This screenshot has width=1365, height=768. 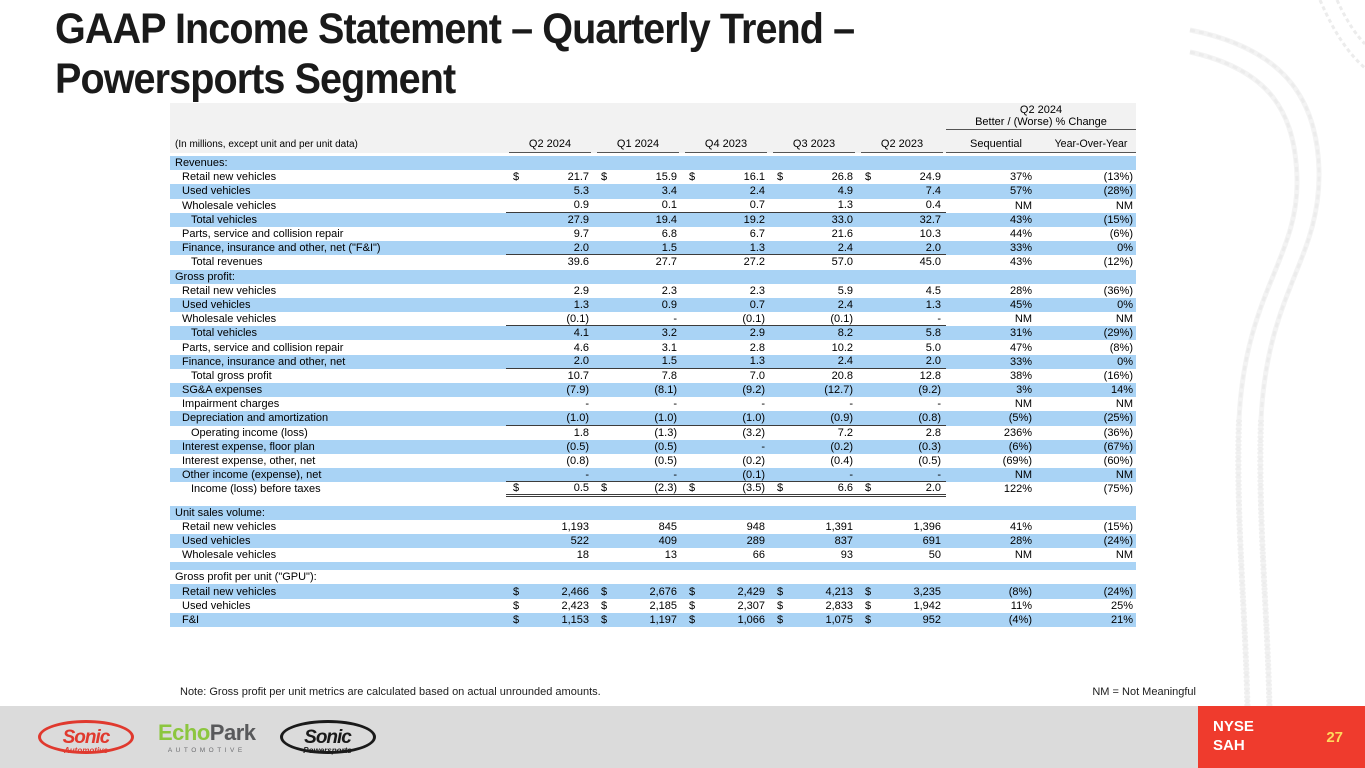 What do you see at coordinates (1124, 205) in the screenshot?
I see `yoy-value: NM` at bounding box center [1124, 205].